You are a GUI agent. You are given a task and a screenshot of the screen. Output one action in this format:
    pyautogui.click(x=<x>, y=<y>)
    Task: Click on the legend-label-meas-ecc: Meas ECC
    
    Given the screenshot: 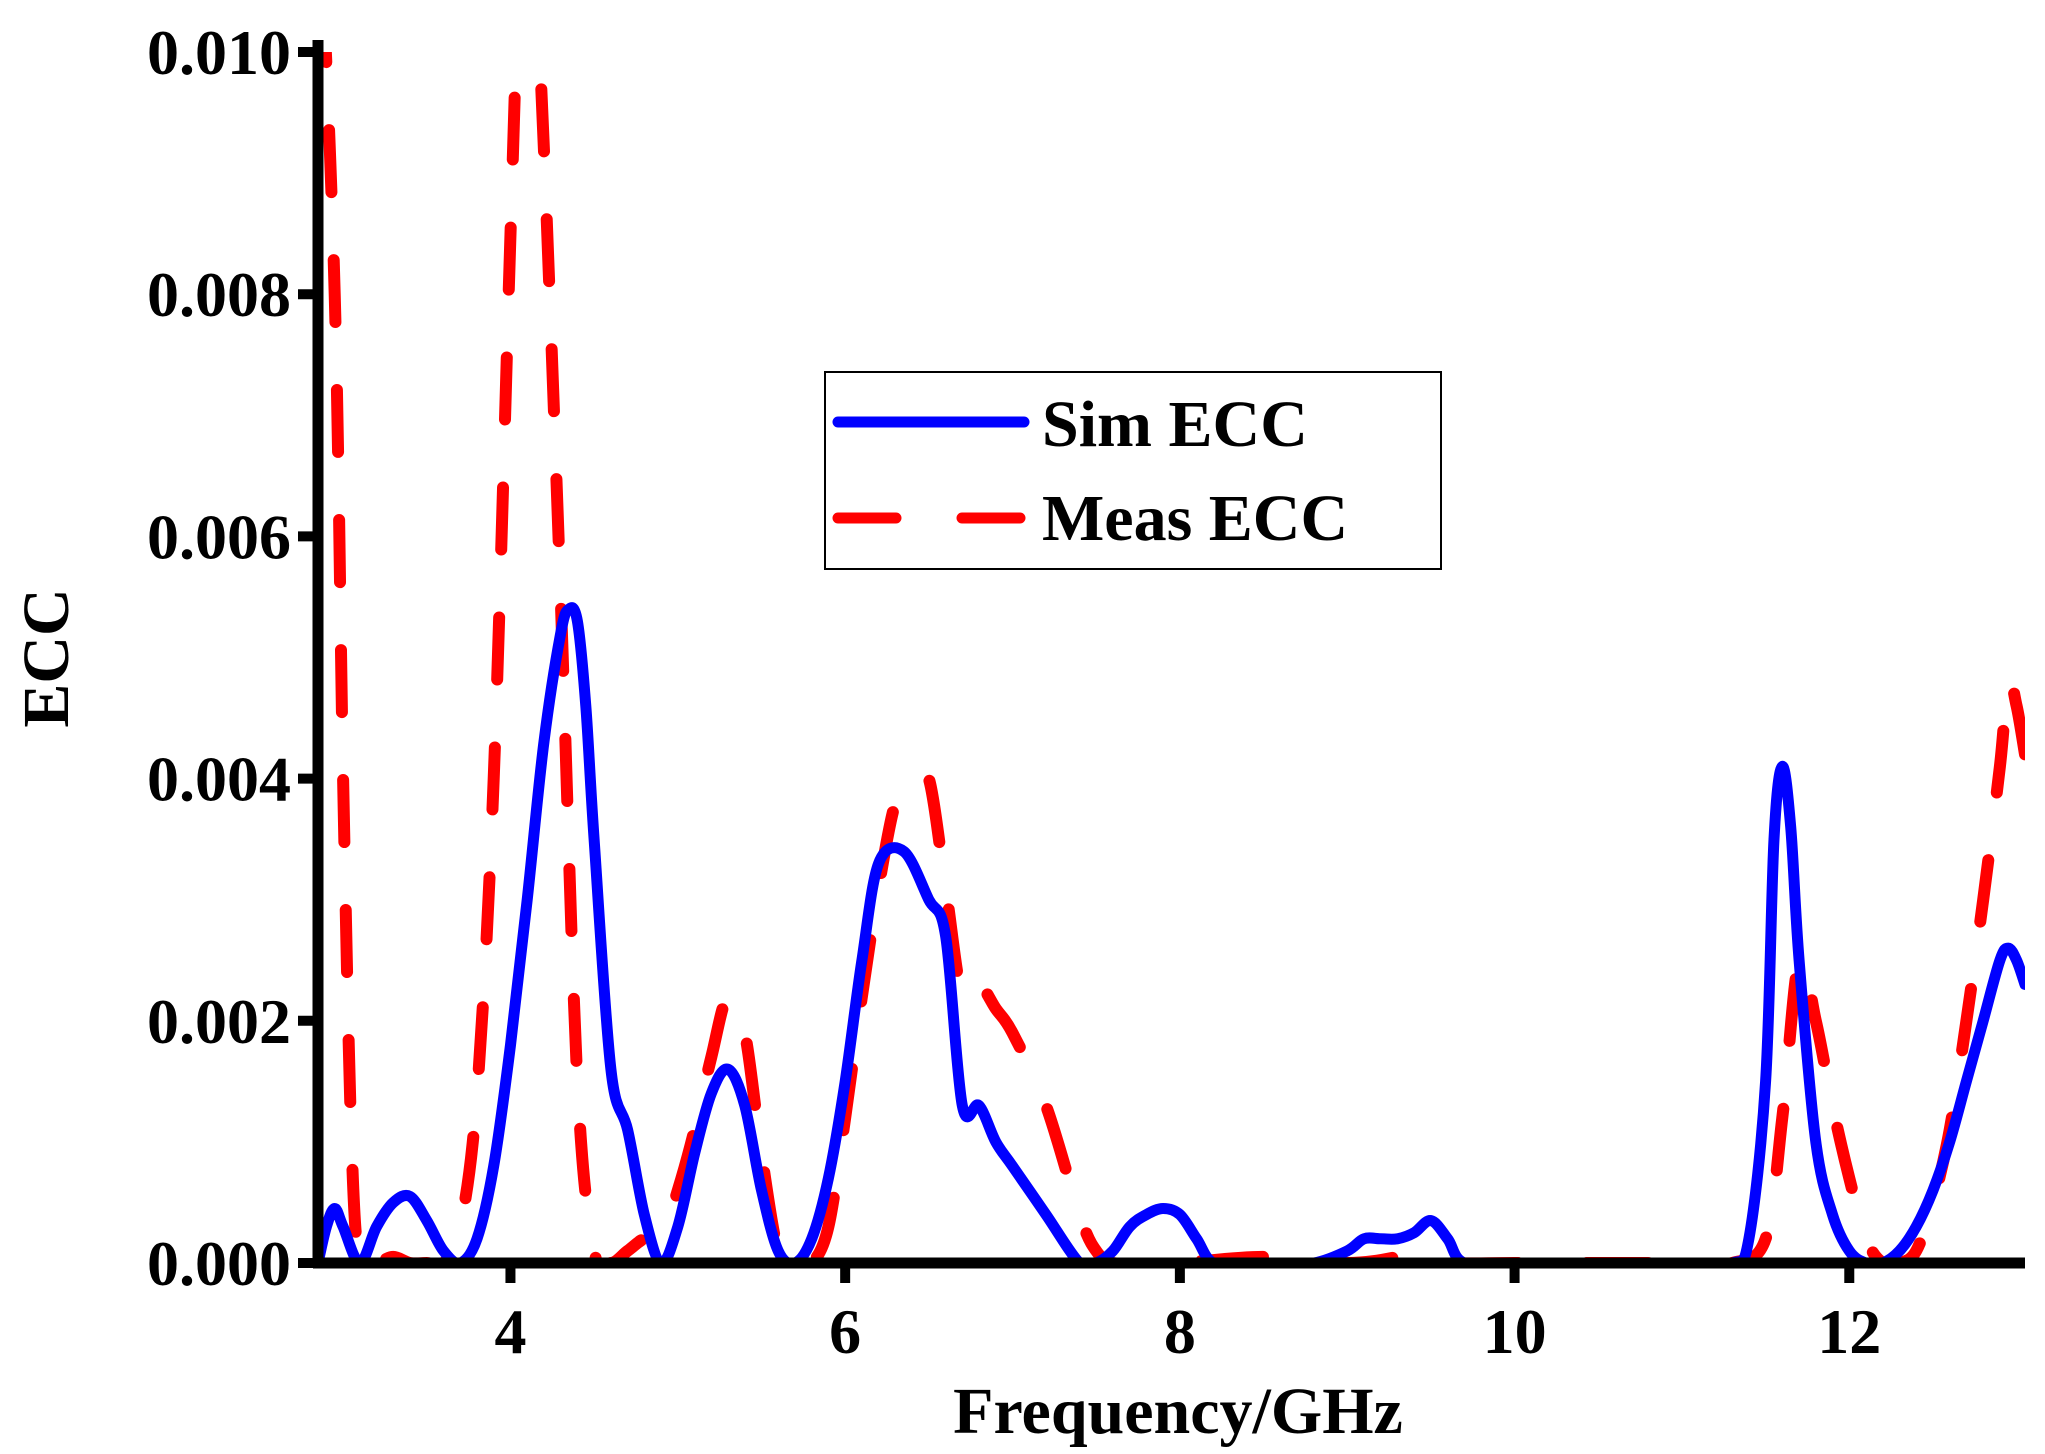 What is the action you would take?
    pyautogui.click(x=1195, y=518)
    